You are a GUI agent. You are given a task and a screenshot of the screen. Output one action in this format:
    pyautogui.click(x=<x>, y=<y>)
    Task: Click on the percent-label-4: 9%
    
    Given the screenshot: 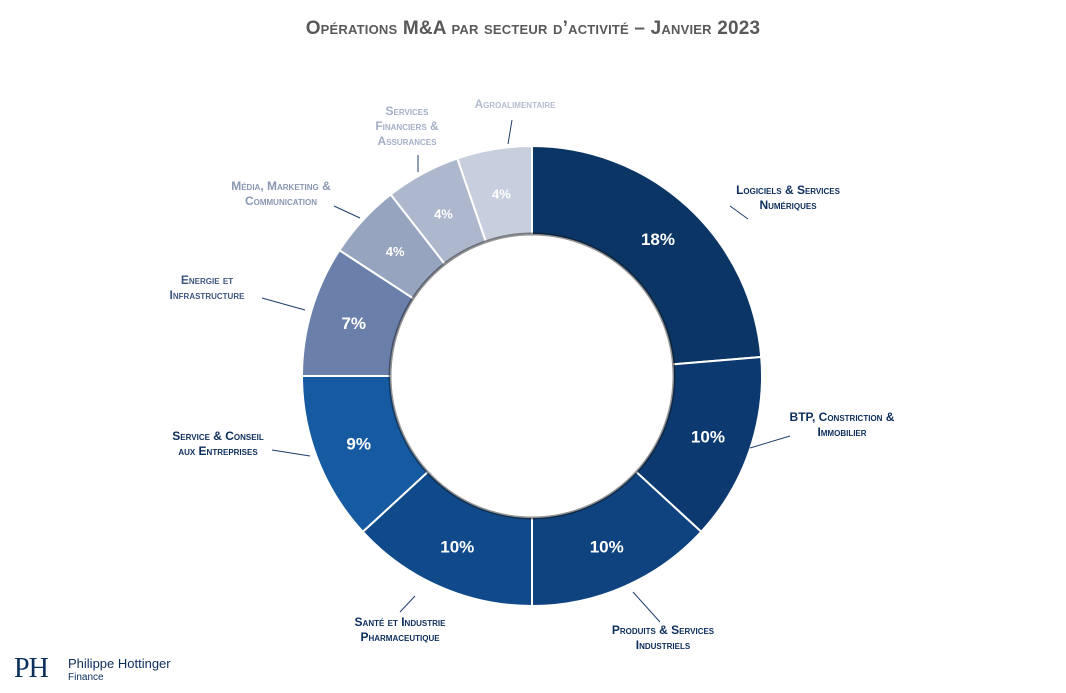 What is the action you would take?
    pyautogui.click(x=358, y=444)
    